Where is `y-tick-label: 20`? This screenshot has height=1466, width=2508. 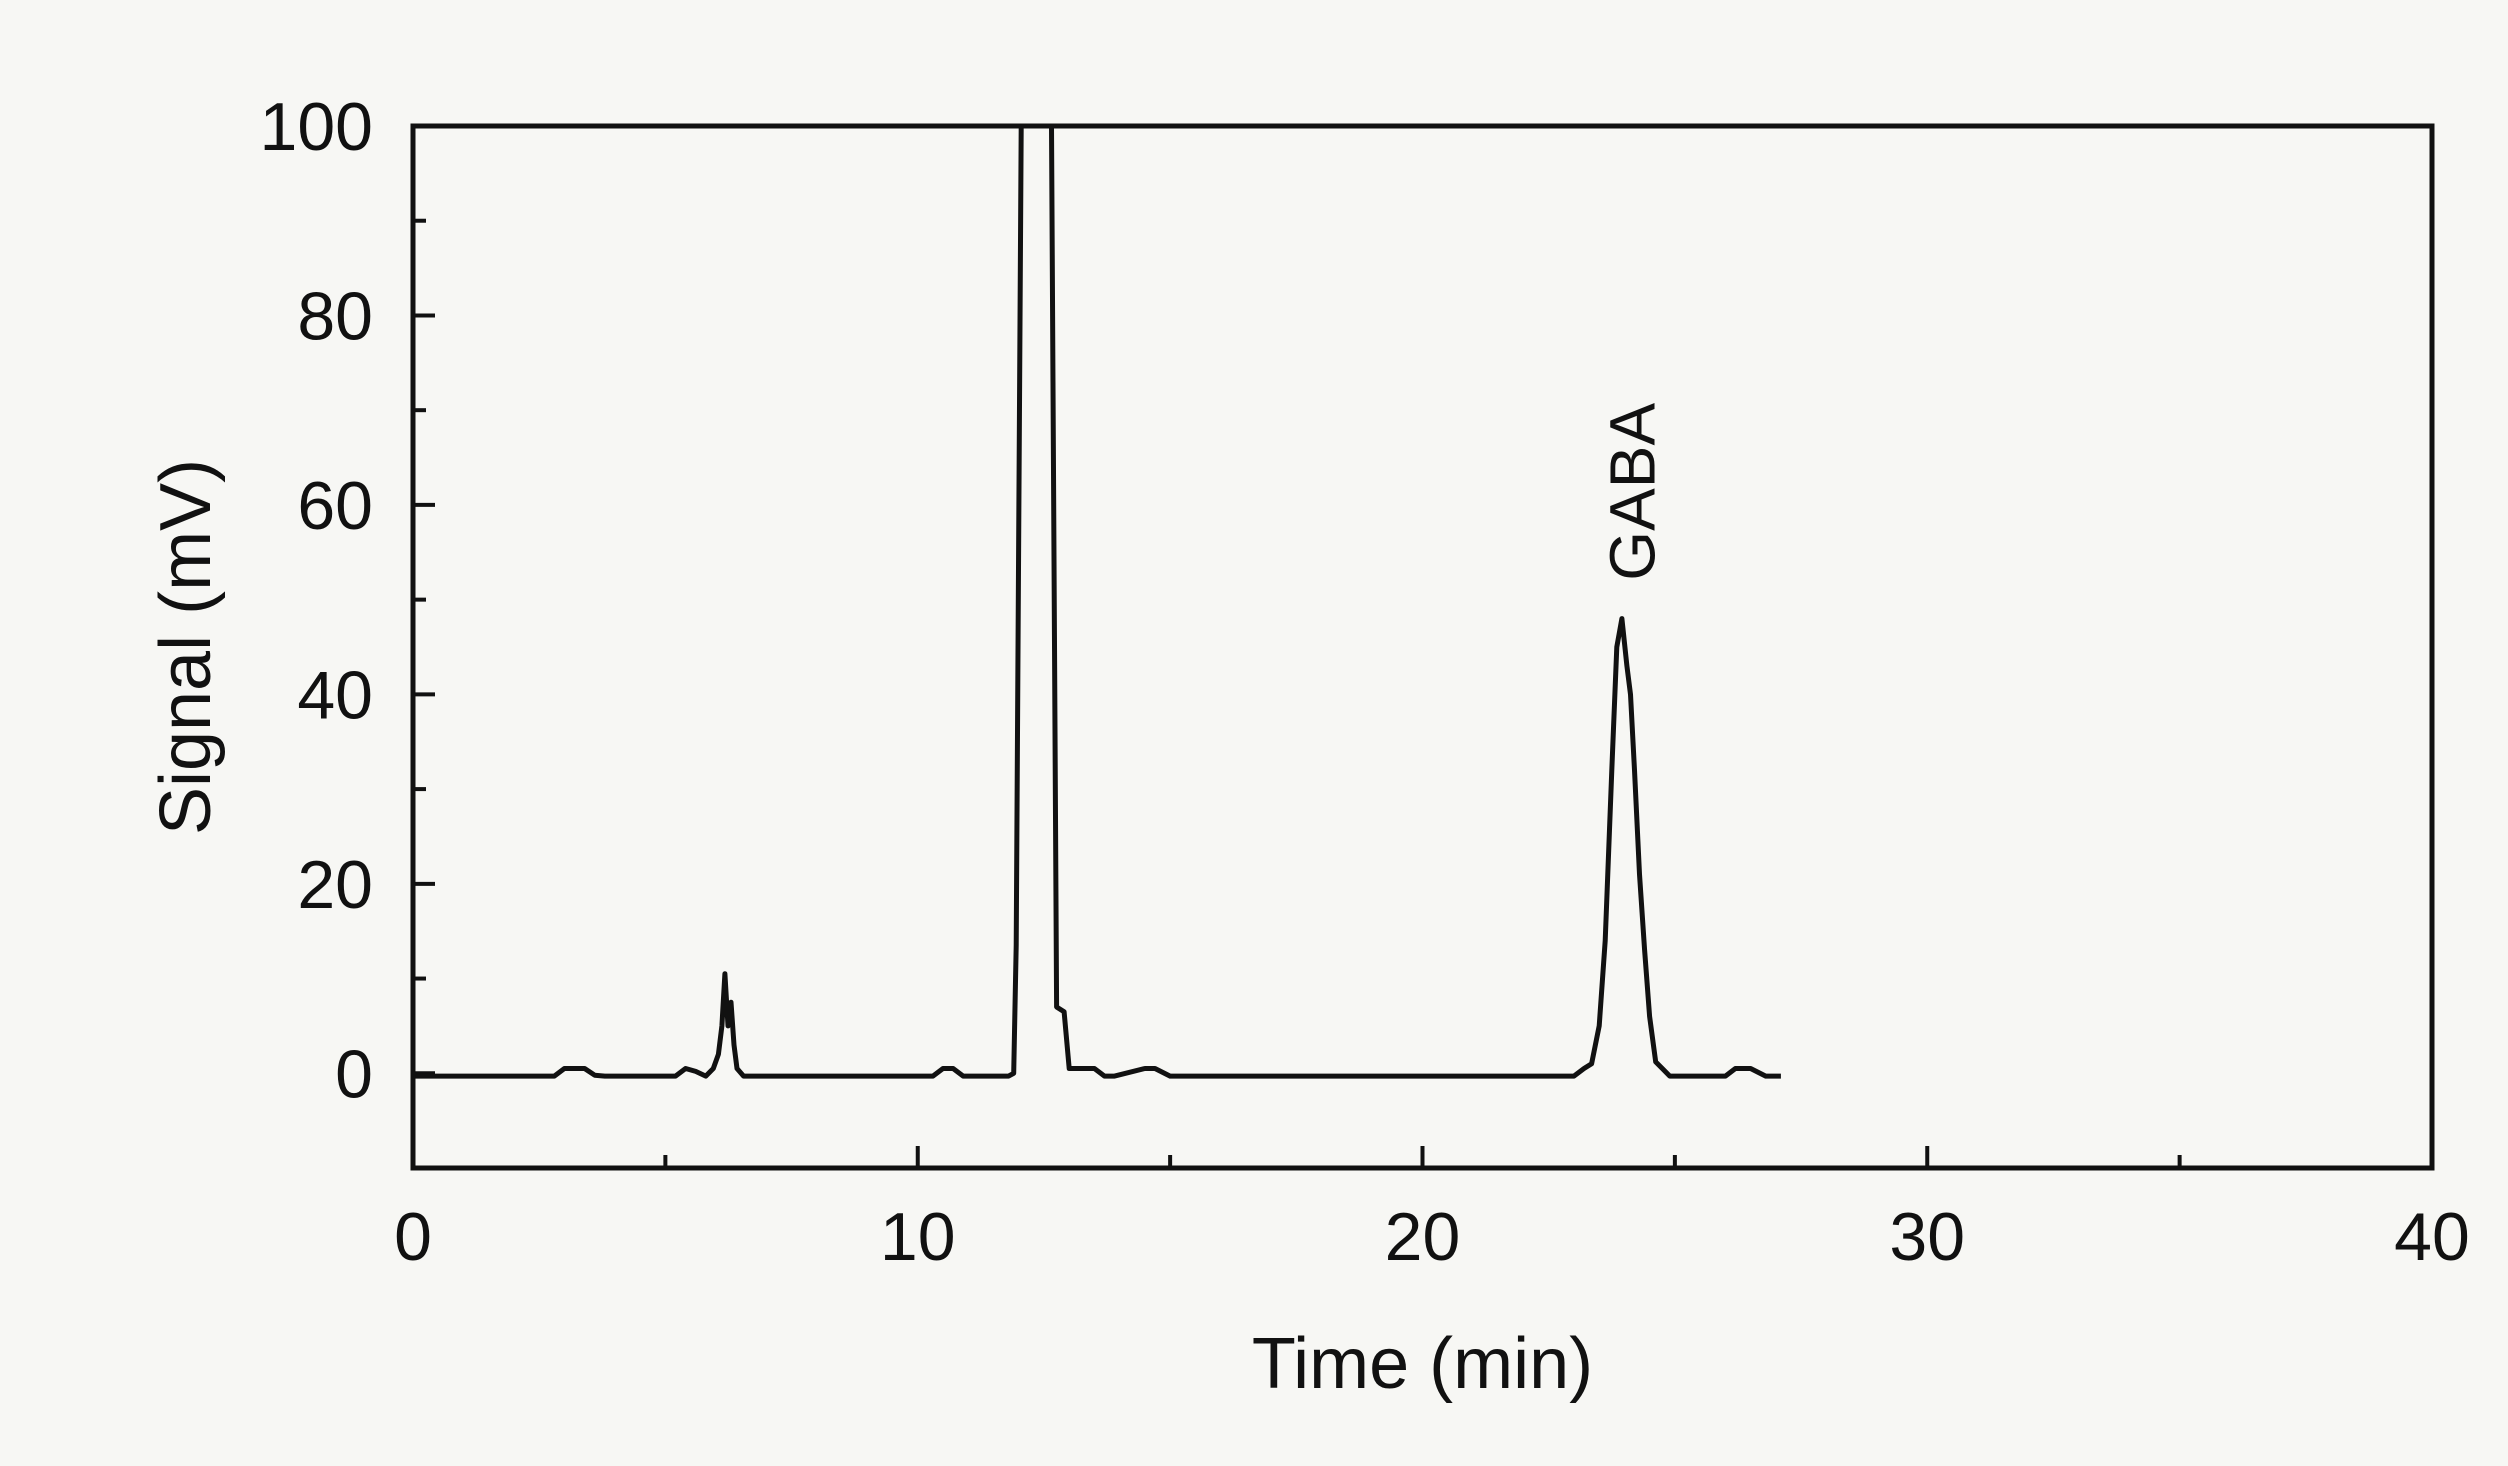 y-tick-label: 20 is located at coordinates (335, 885).